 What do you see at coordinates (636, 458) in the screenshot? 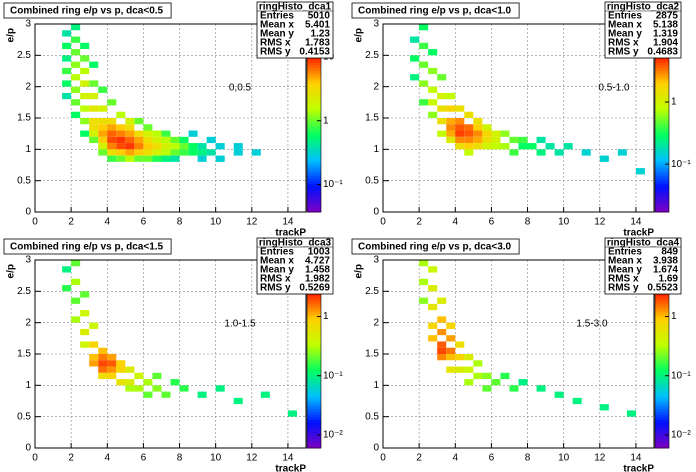
I see `x-tick-label: 14` at bounding box center [636, 458].